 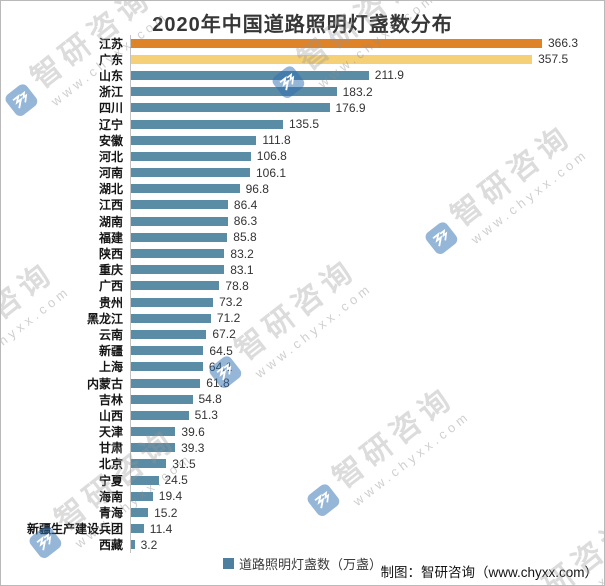 What do you see at coordinates (110, 496) in the screenshot?
I see `category-label: 海南` at bounding box center [110, 496].